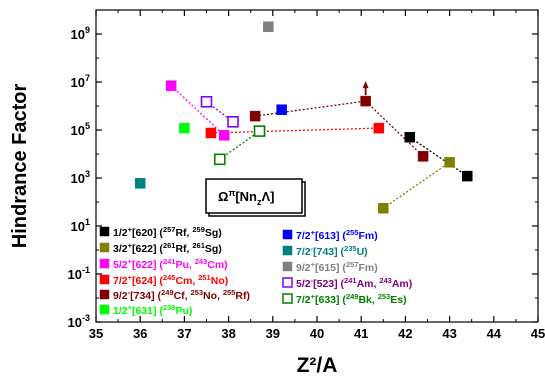 The image size is (545, 383). I want to click on x-tick-label: 43, so click(449, 333).